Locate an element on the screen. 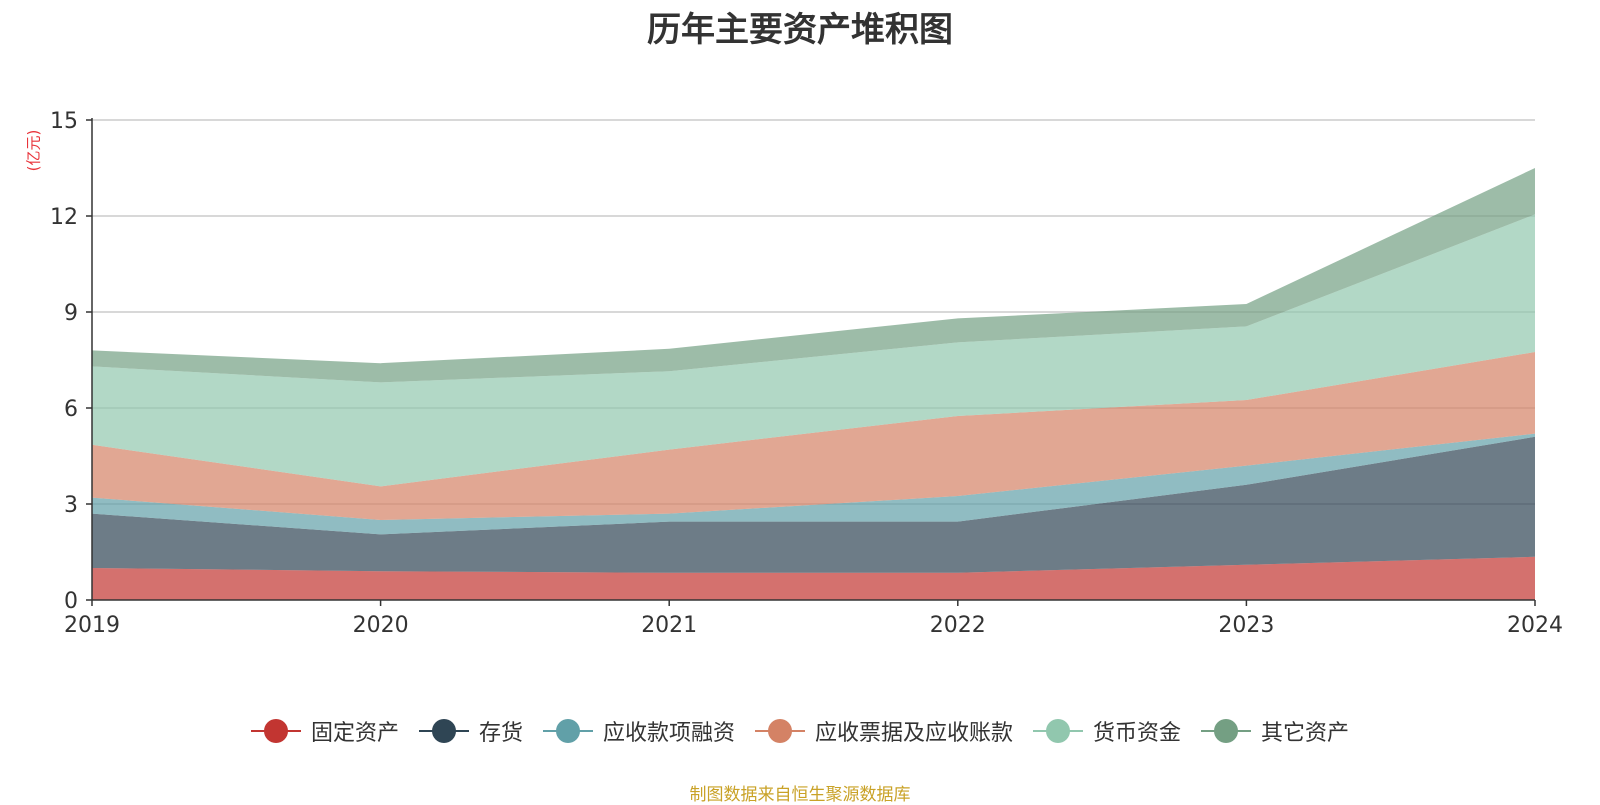  legend-item: 固定资产 is located at coordinates (324, 731).